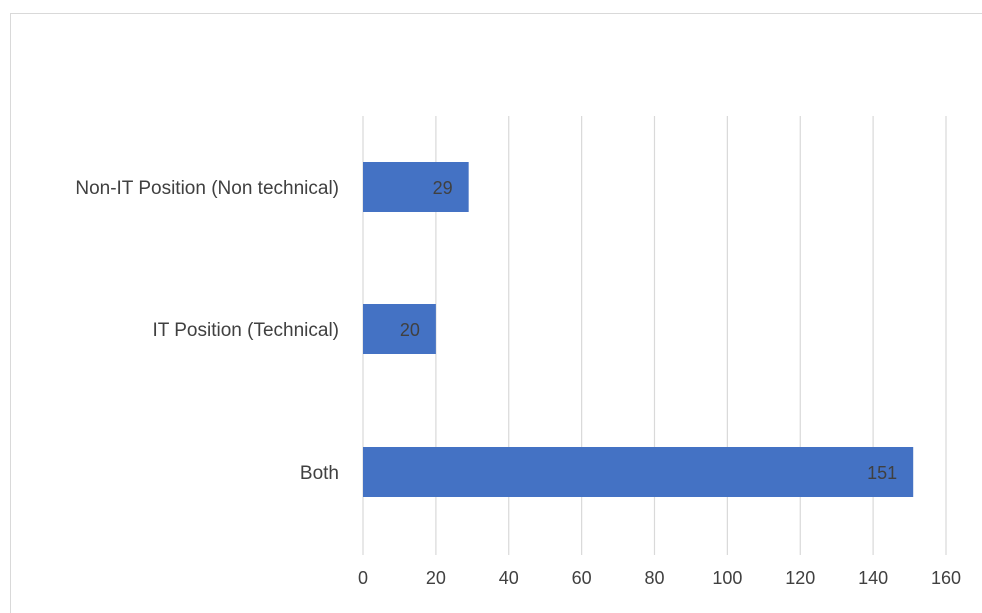 Image resolution: width=982 pixels, height=613 pixels. Describe the element at coordinates (443, 188) in the screenshot. I see `data-label-1: 29` at that location.